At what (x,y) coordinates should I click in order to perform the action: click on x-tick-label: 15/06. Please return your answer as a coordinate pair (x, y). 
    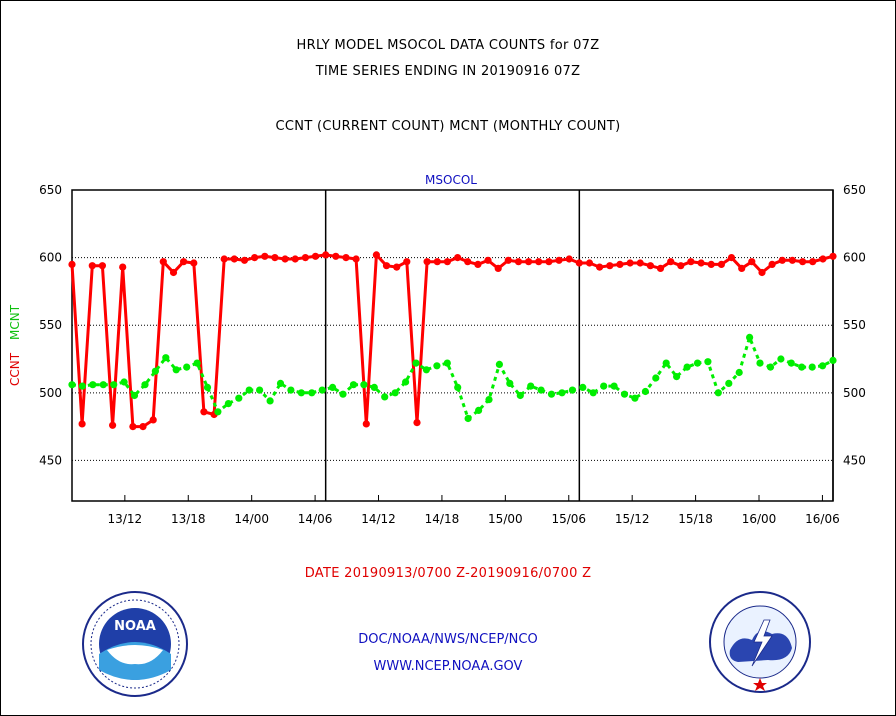
    Looking at the image, I should click on (568, 519).